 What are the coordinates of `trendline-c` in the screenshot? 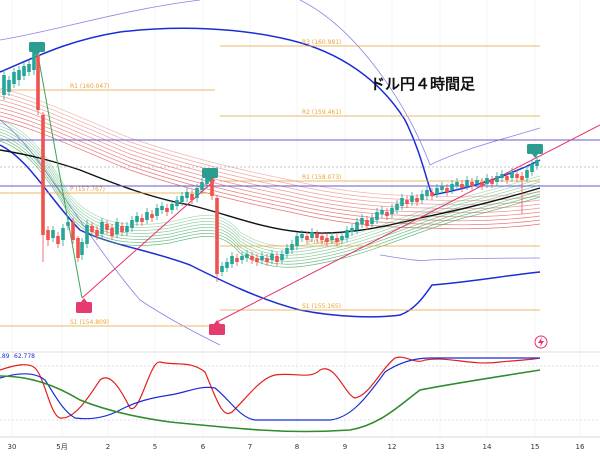 It's located at (60, 176).